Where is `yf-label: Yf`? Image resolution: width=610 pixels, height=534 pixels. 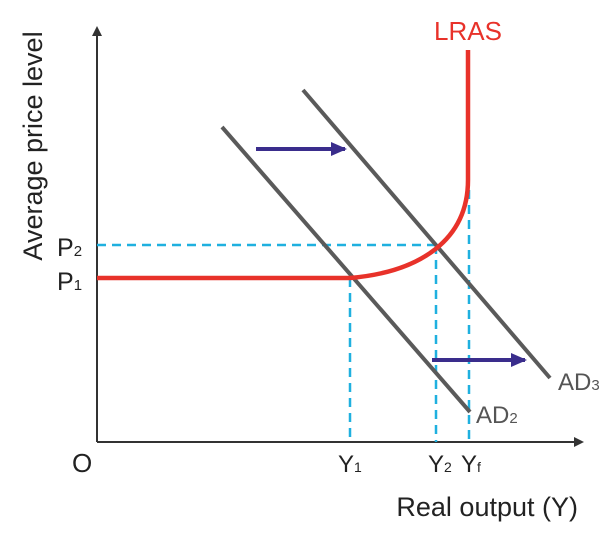 yf-label: Yf is located at coordinates (471, 464).